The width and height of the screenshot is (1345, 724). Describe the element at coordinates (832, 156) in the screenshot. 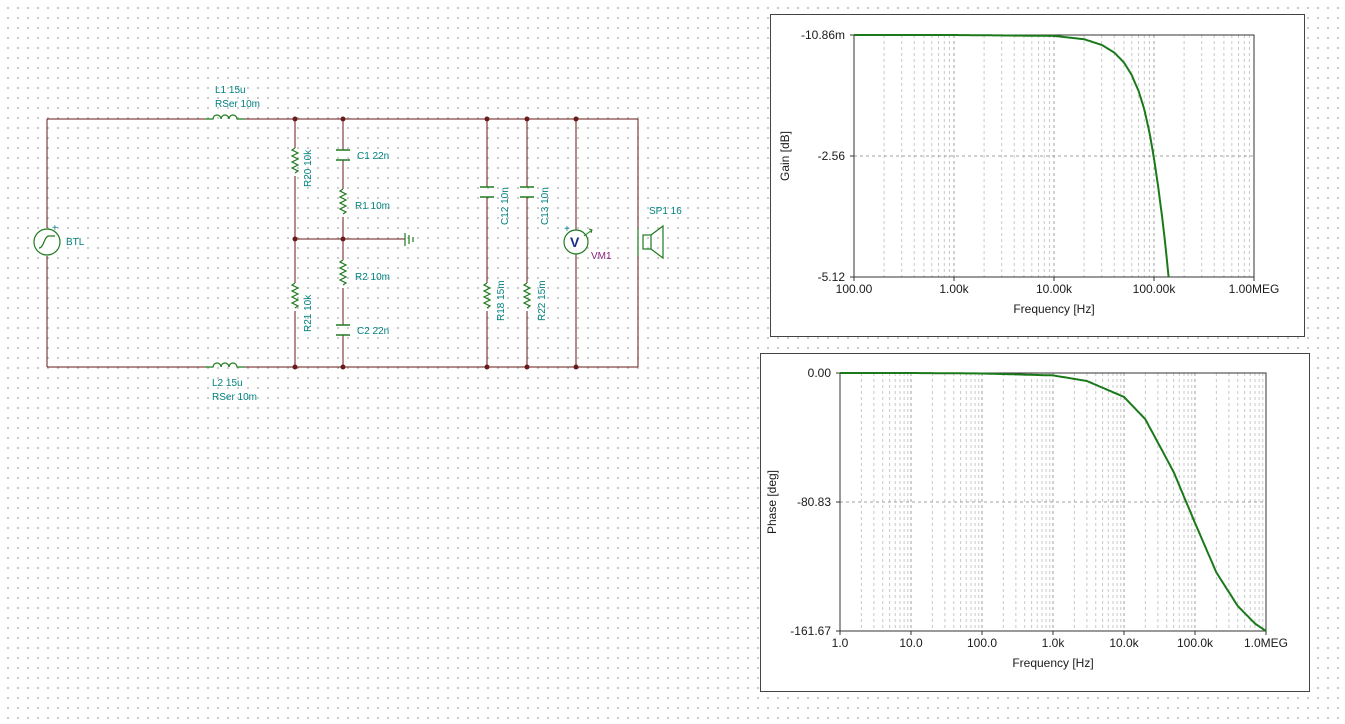

I see `y-tick-label: -2.56` at that location.